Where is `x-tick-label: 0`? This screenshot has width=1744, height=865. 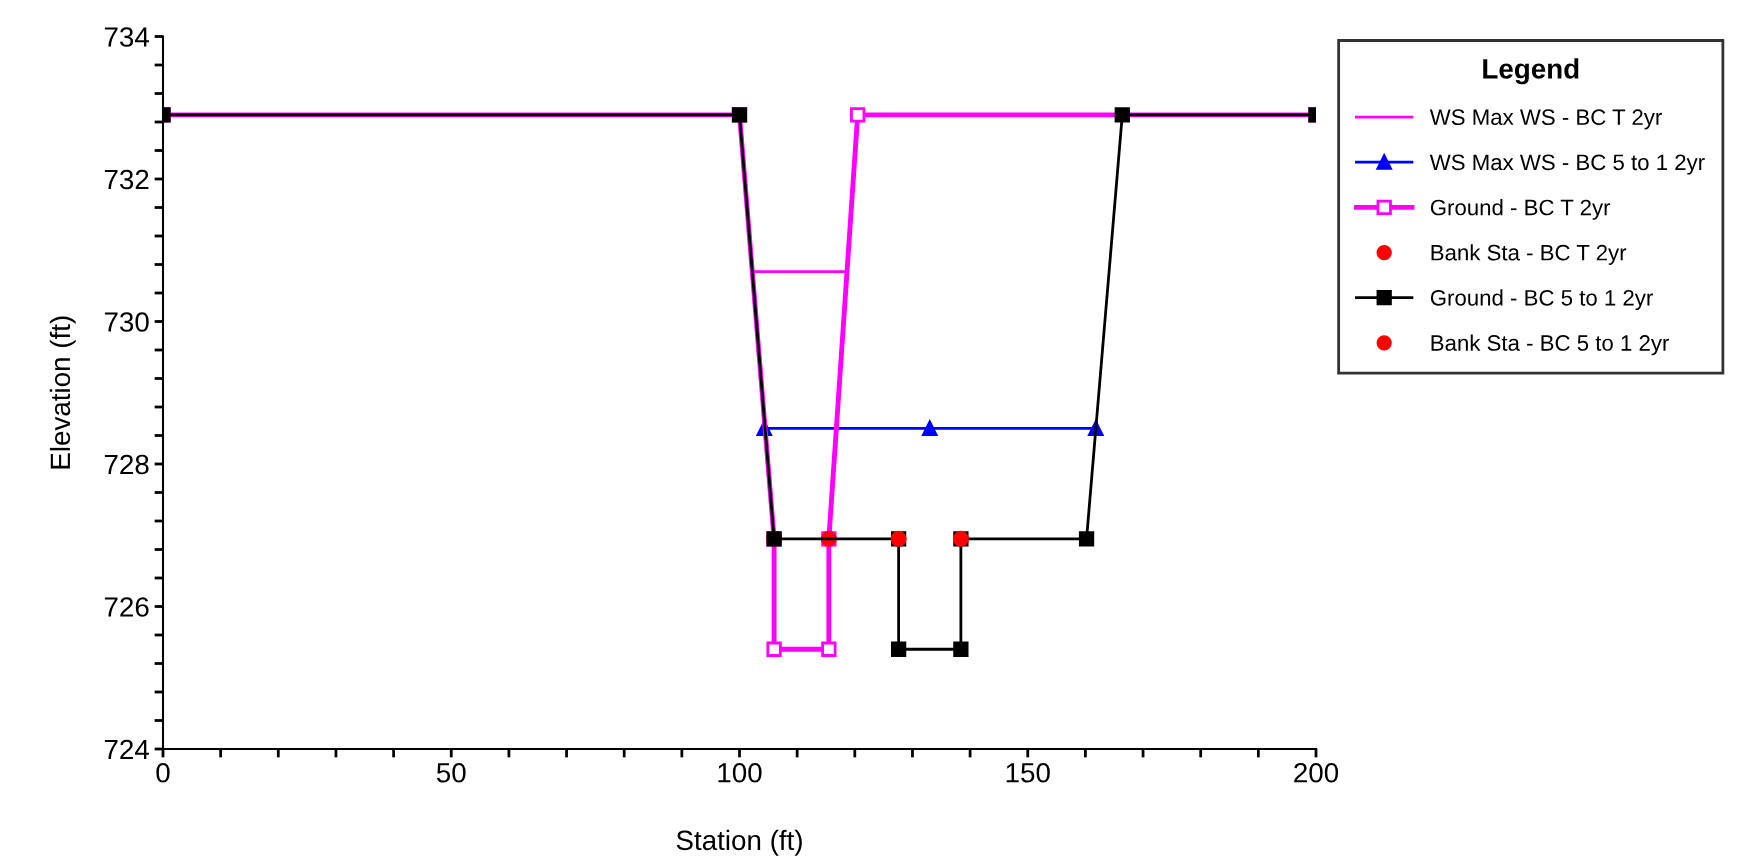
x-tick-label: 0 is located at coordinates (163, 772).